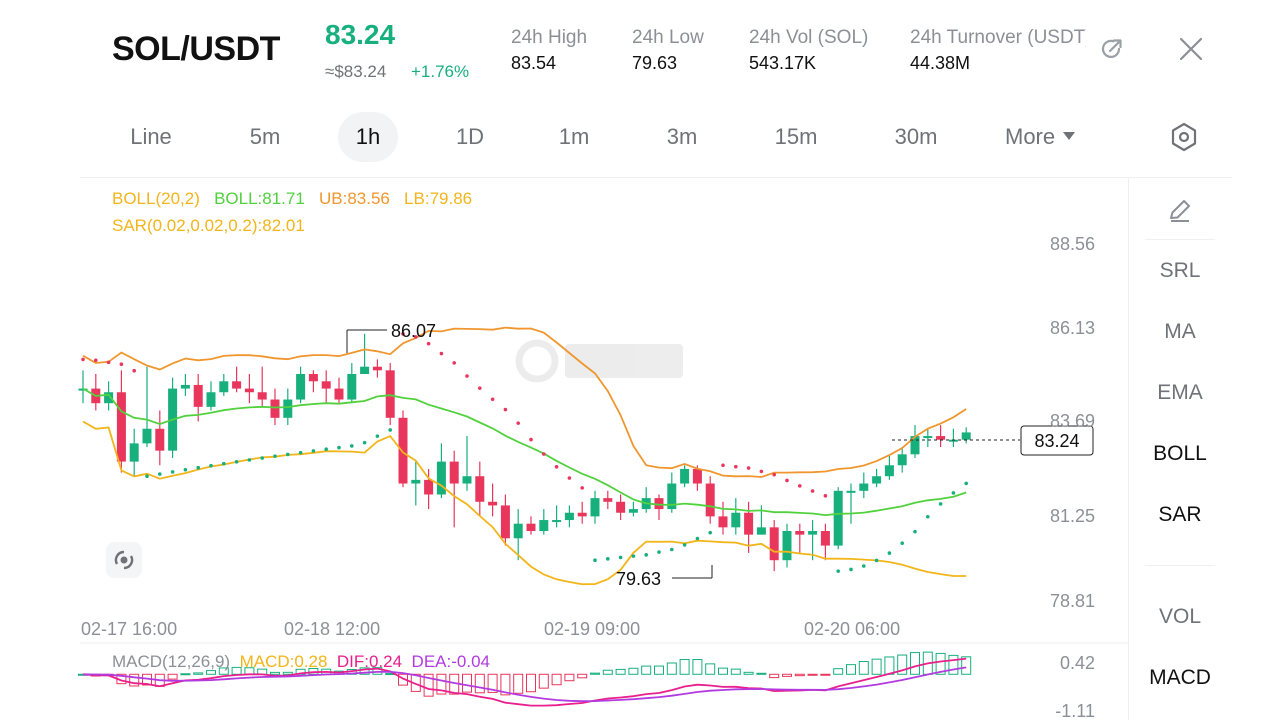 The image size is (1280, 720). Describe the element at coordinates (156, 198) in the screenshot. I see `boll-params: BOLL(20,2)` at that location.